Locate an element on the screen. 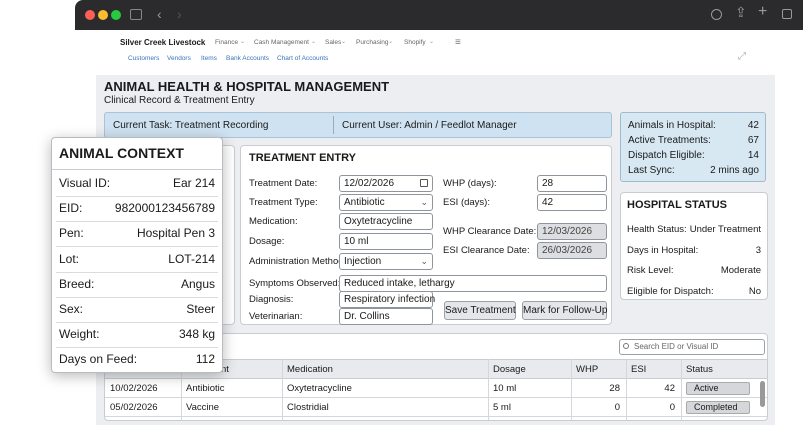  field-label: Treatment Type: is located at coordinates (283, 202).